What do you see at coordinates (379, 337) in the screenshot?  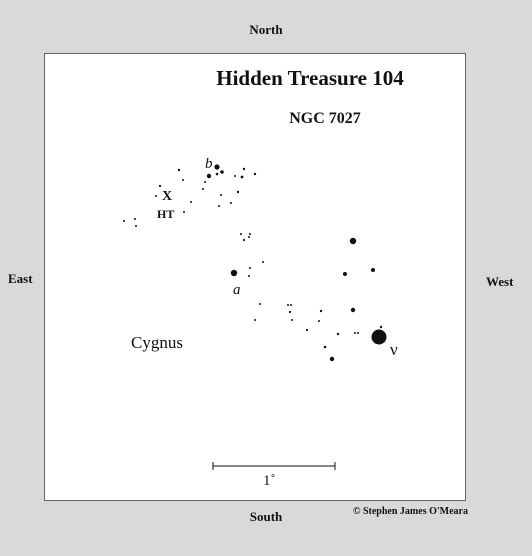 I see `star-nu` at bounding box center [379, 337].